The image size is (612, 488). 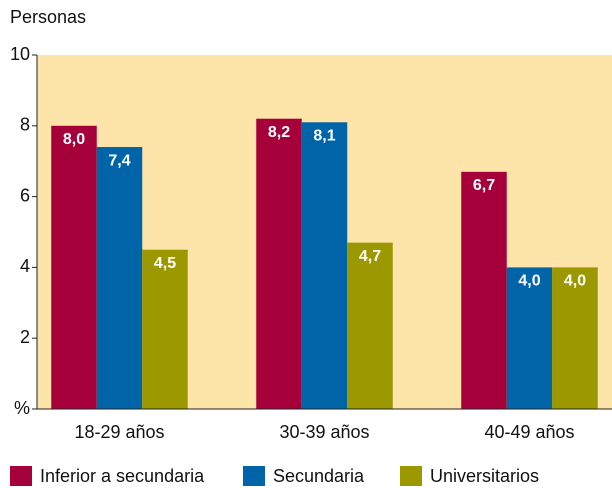 I want to click on value-label: 6,7, so click(x=484, y=185).